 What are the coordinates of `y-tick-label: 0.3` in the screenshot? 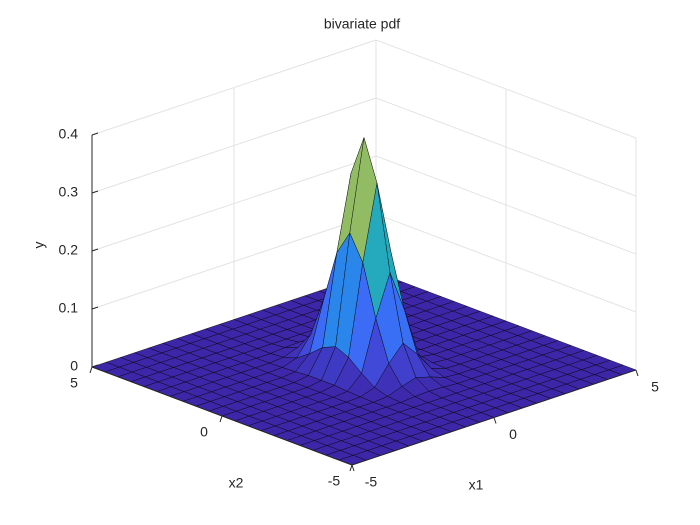 It's located at (69, 192).